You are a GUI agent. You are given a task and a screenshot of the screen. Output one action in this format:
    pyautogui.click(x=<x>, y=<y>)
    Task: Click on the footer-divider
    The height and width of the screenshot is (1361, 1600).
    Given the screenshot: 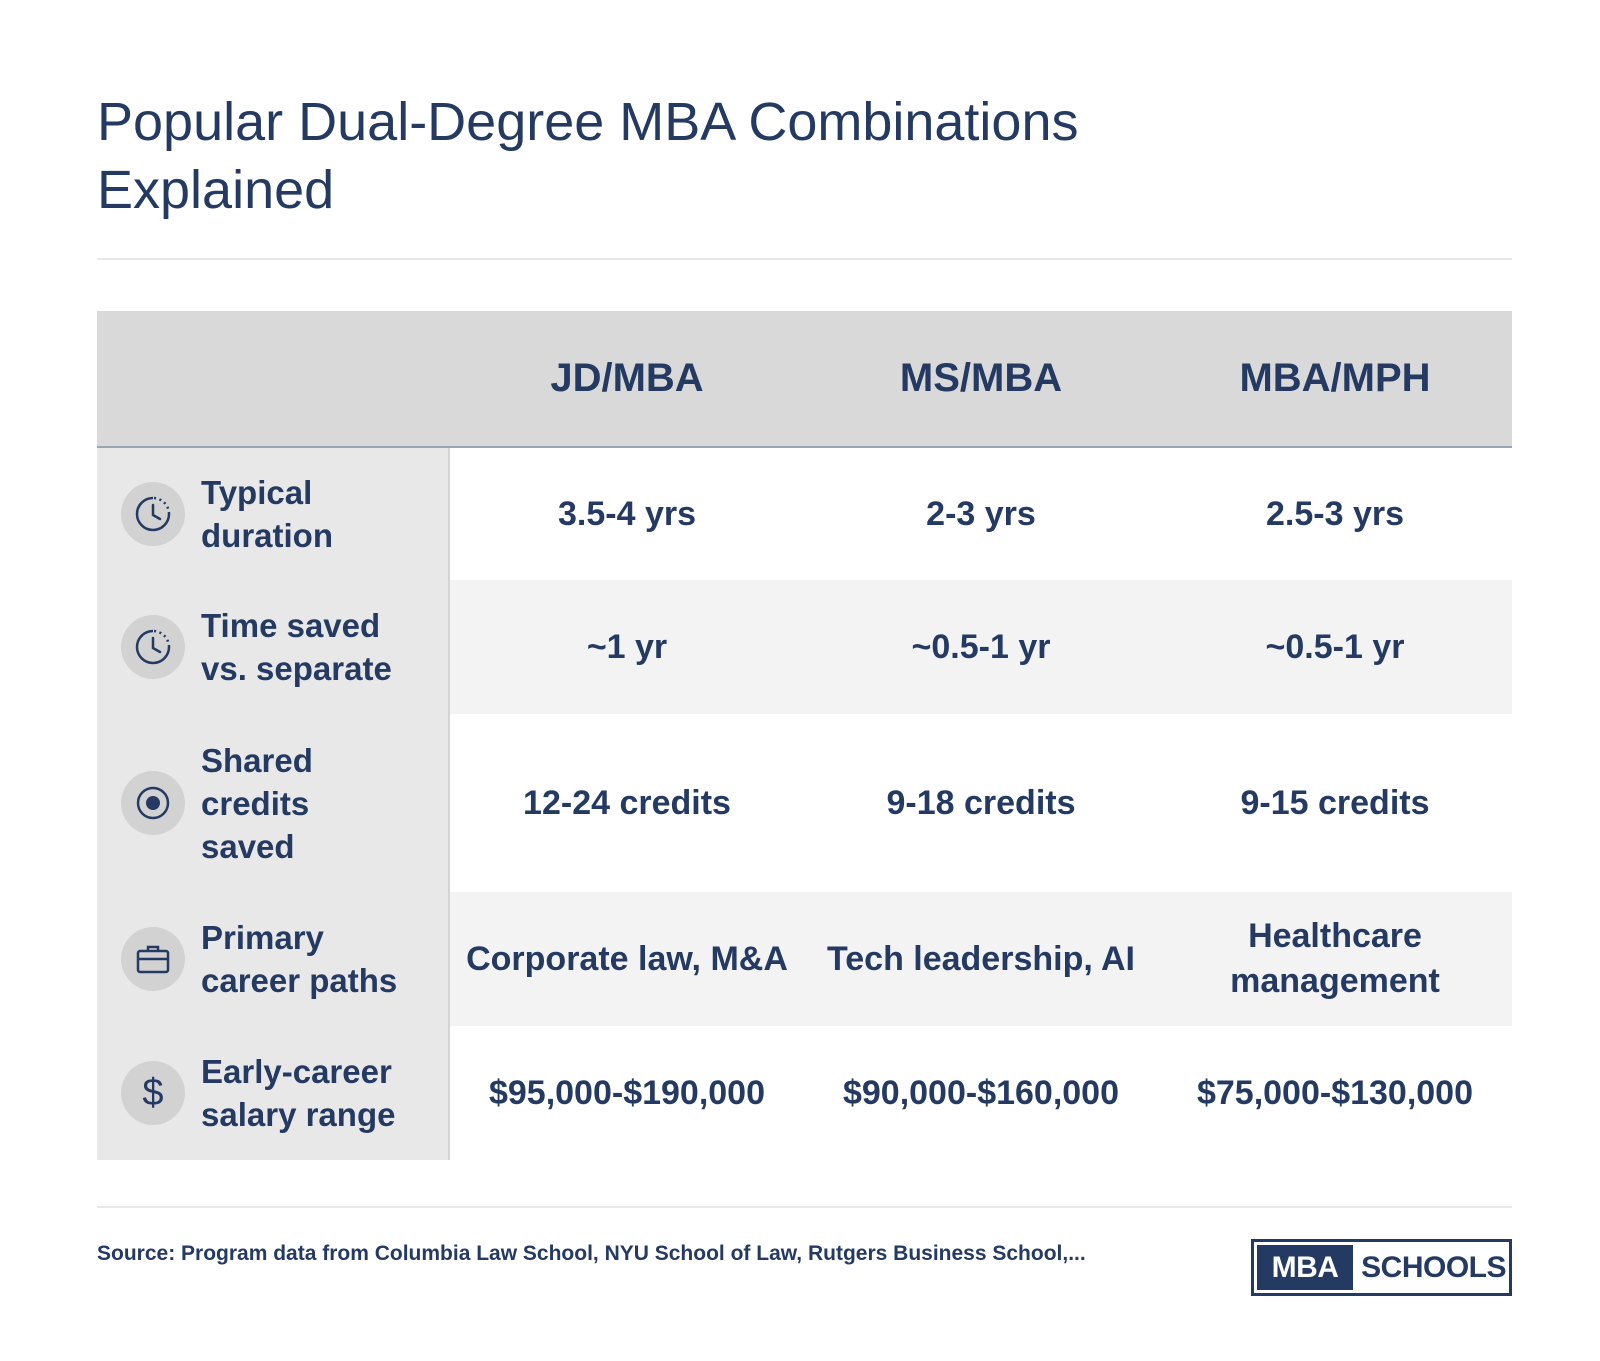 What is the action you would take?
    pyautogui.click(x=804, y=1207)
    